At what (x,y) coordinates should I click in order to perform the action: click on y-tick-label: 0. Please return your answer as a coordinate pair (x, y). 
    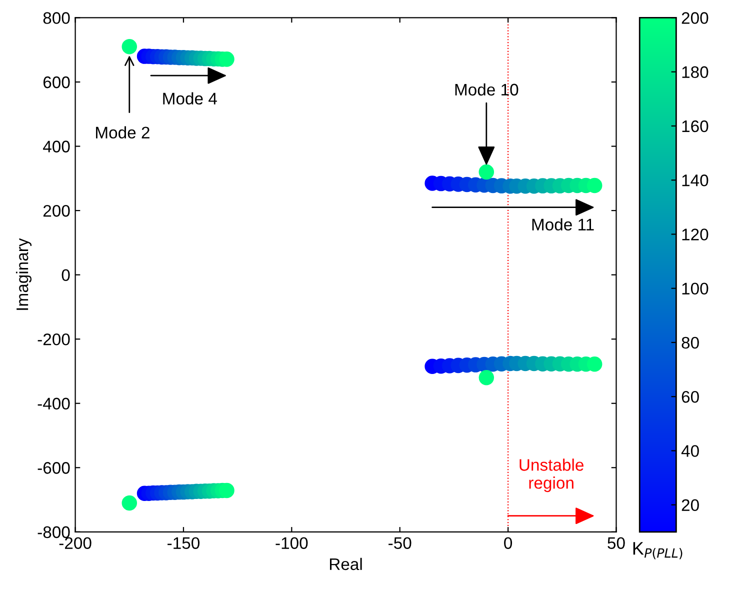
    Looking at the image, I should click on (66, 275).